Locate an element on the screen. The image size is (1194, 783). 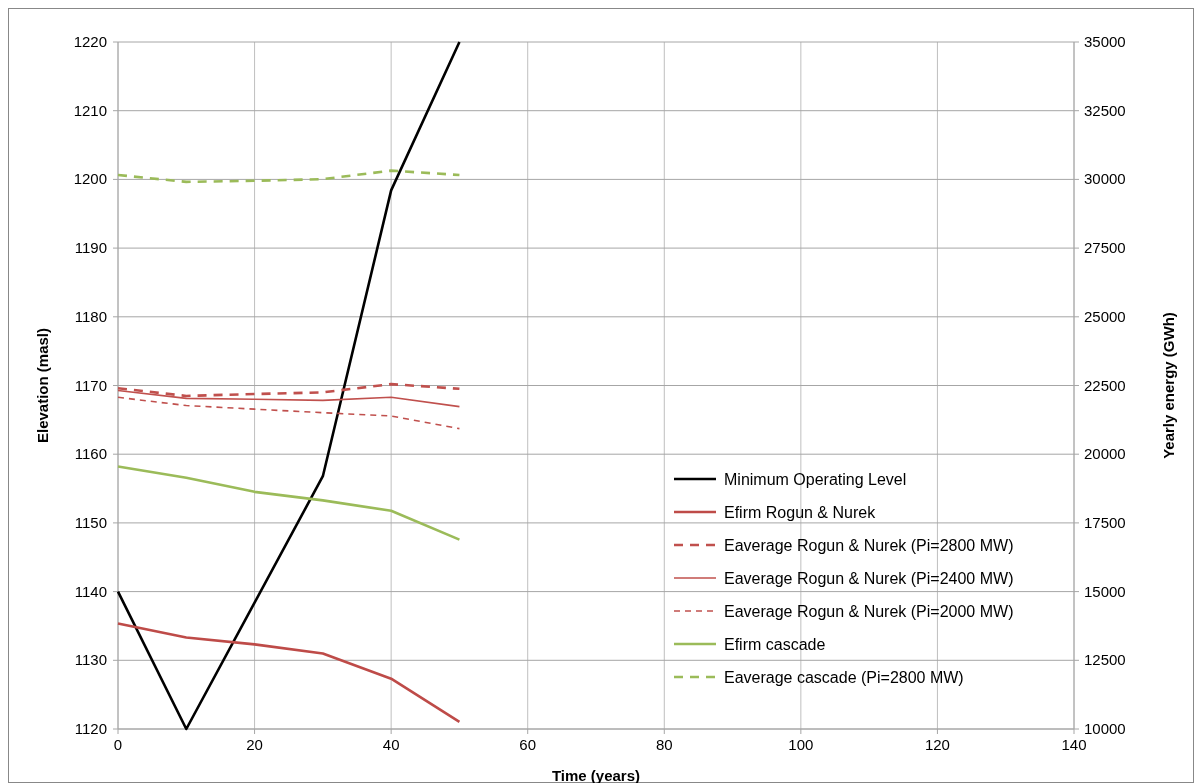
y2-tick-label: 15000 is located at coordinates (1105, 591).